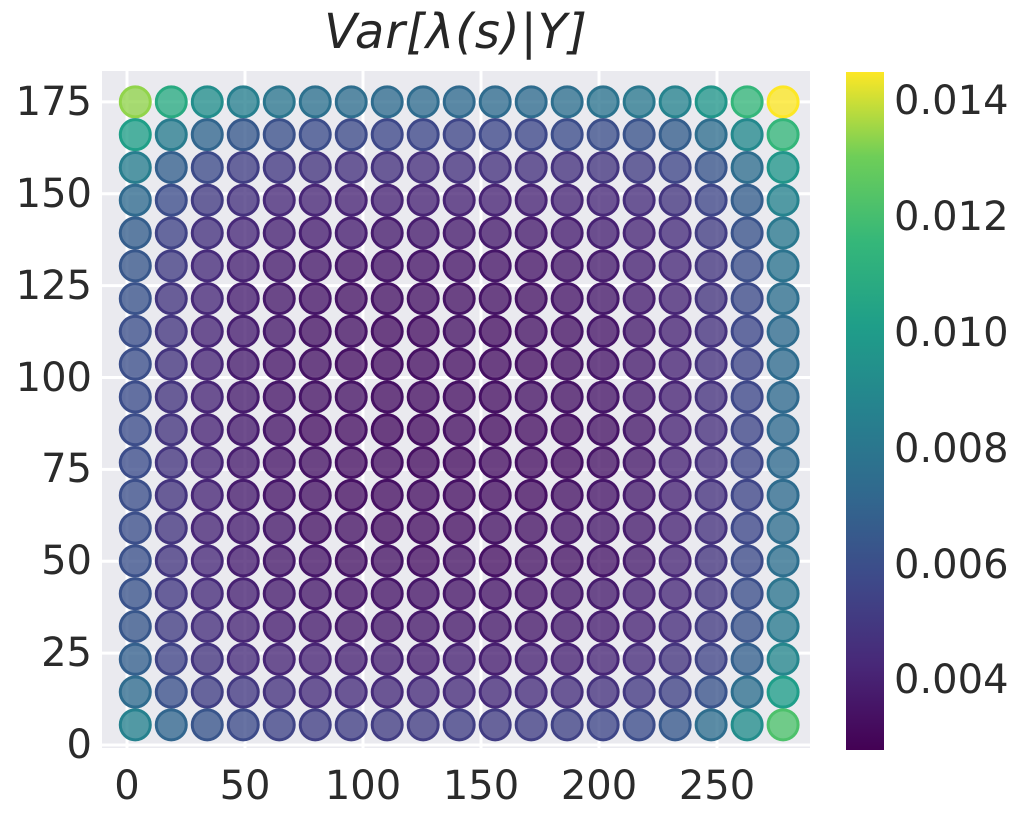  Describe the element at coordinates (66, 561) in the screenshot. I see `y-tick-label: 50` at that location.